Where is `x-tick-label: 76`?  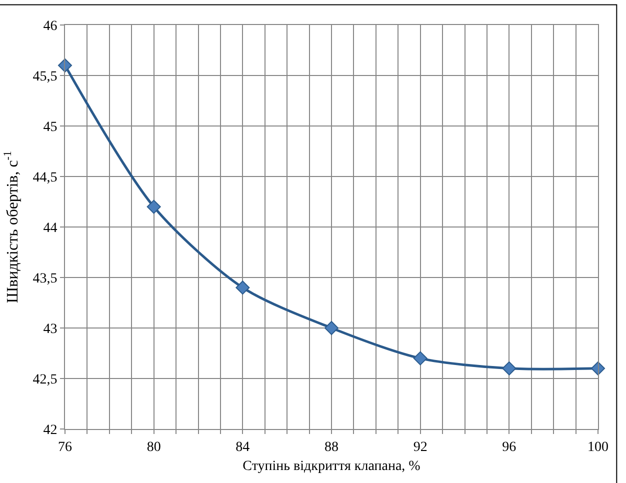 x-tick-label: 76 is located at coordinates (65, 447).